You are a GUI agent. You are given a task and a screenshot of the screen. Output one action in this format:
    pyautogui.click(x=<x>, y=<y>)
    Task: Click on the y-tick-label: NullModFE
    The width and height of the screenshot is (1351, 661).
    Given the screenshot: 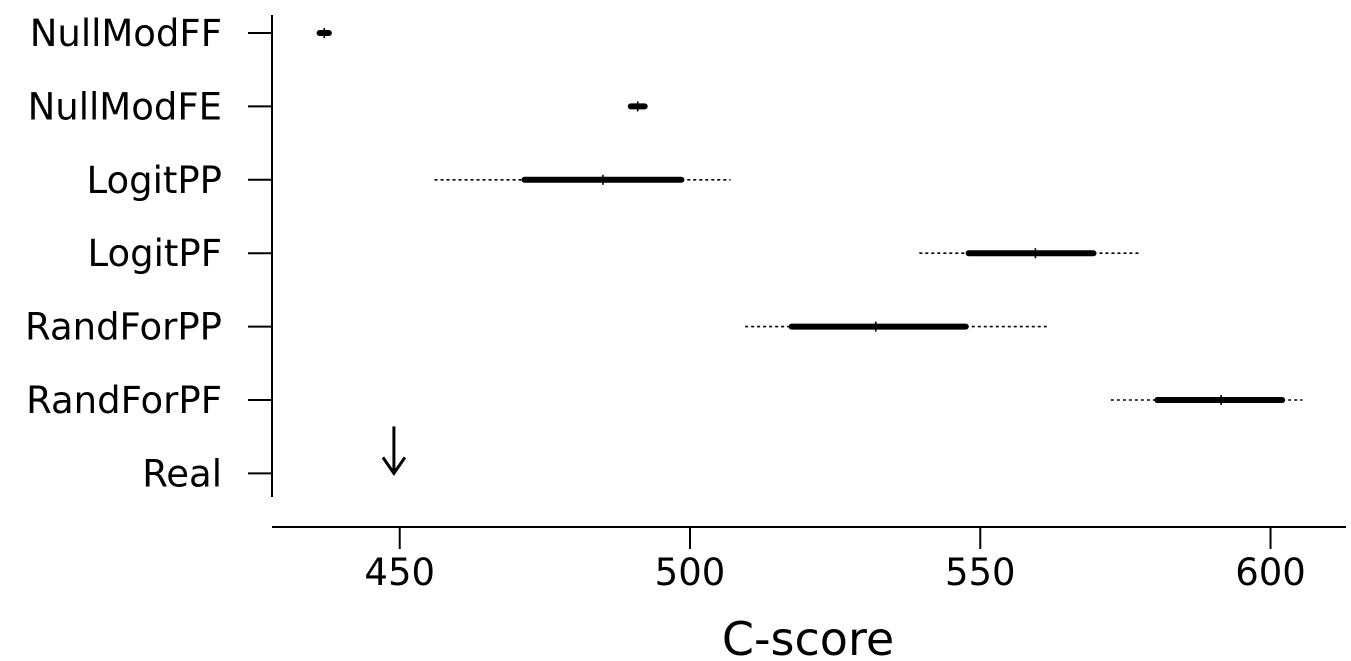 What is the action you would take?
    pyautogui.click(x=125, y=106)
    